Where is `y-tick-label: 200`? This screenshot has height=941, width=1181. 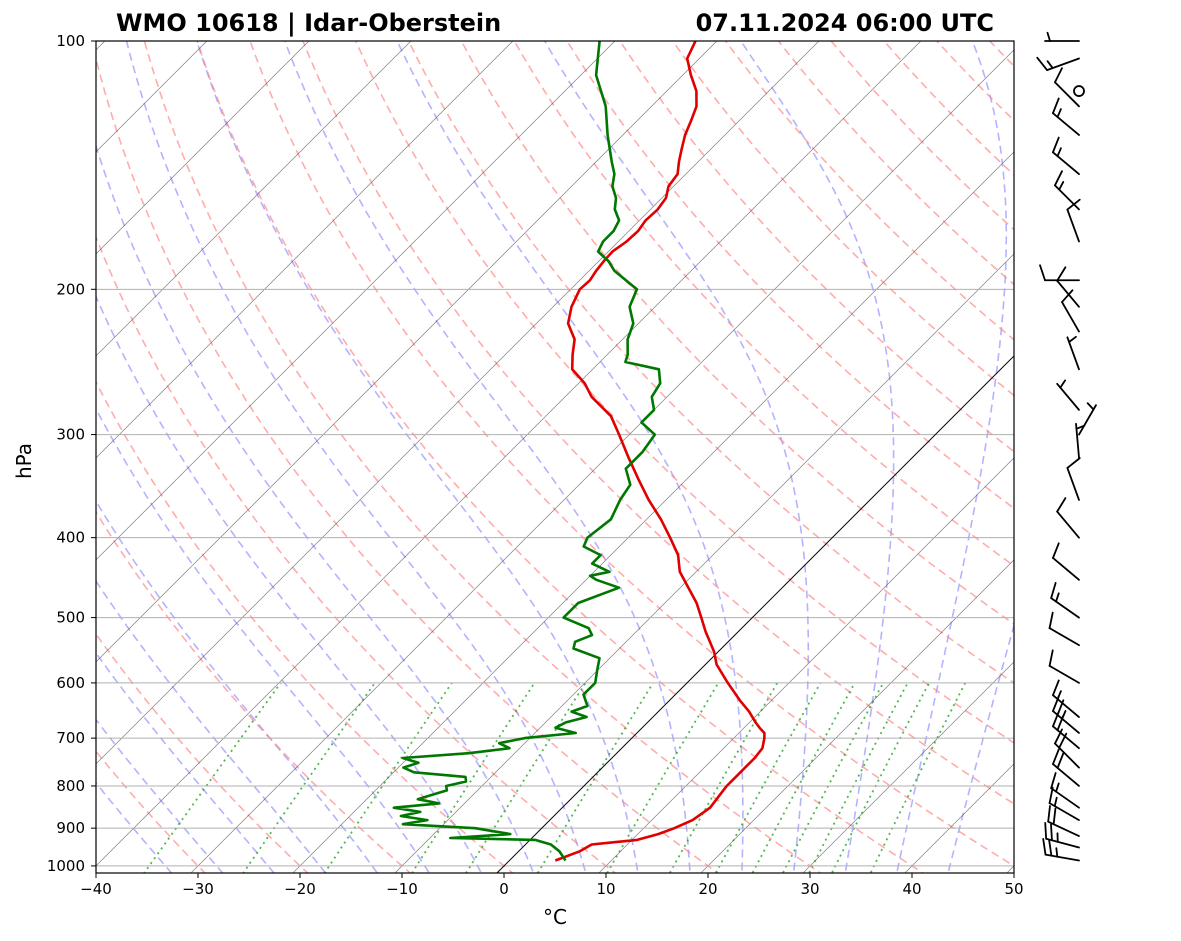 y-tick-label: 200 is located at coordinates (70, 289).